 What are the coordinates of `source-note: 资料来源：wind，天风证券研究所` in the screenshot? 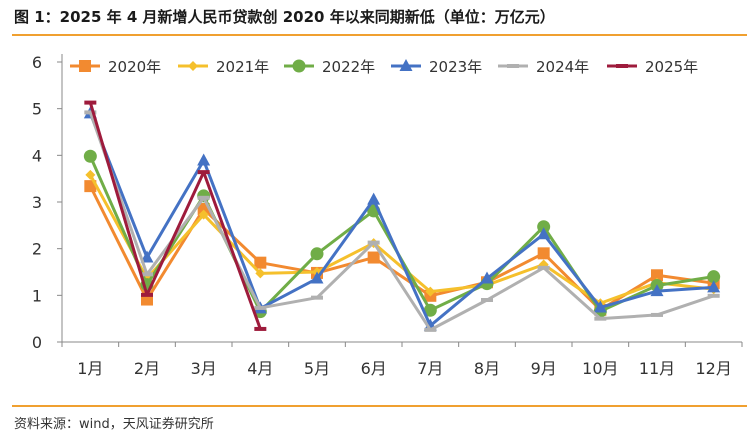 It's located at (114, 424).